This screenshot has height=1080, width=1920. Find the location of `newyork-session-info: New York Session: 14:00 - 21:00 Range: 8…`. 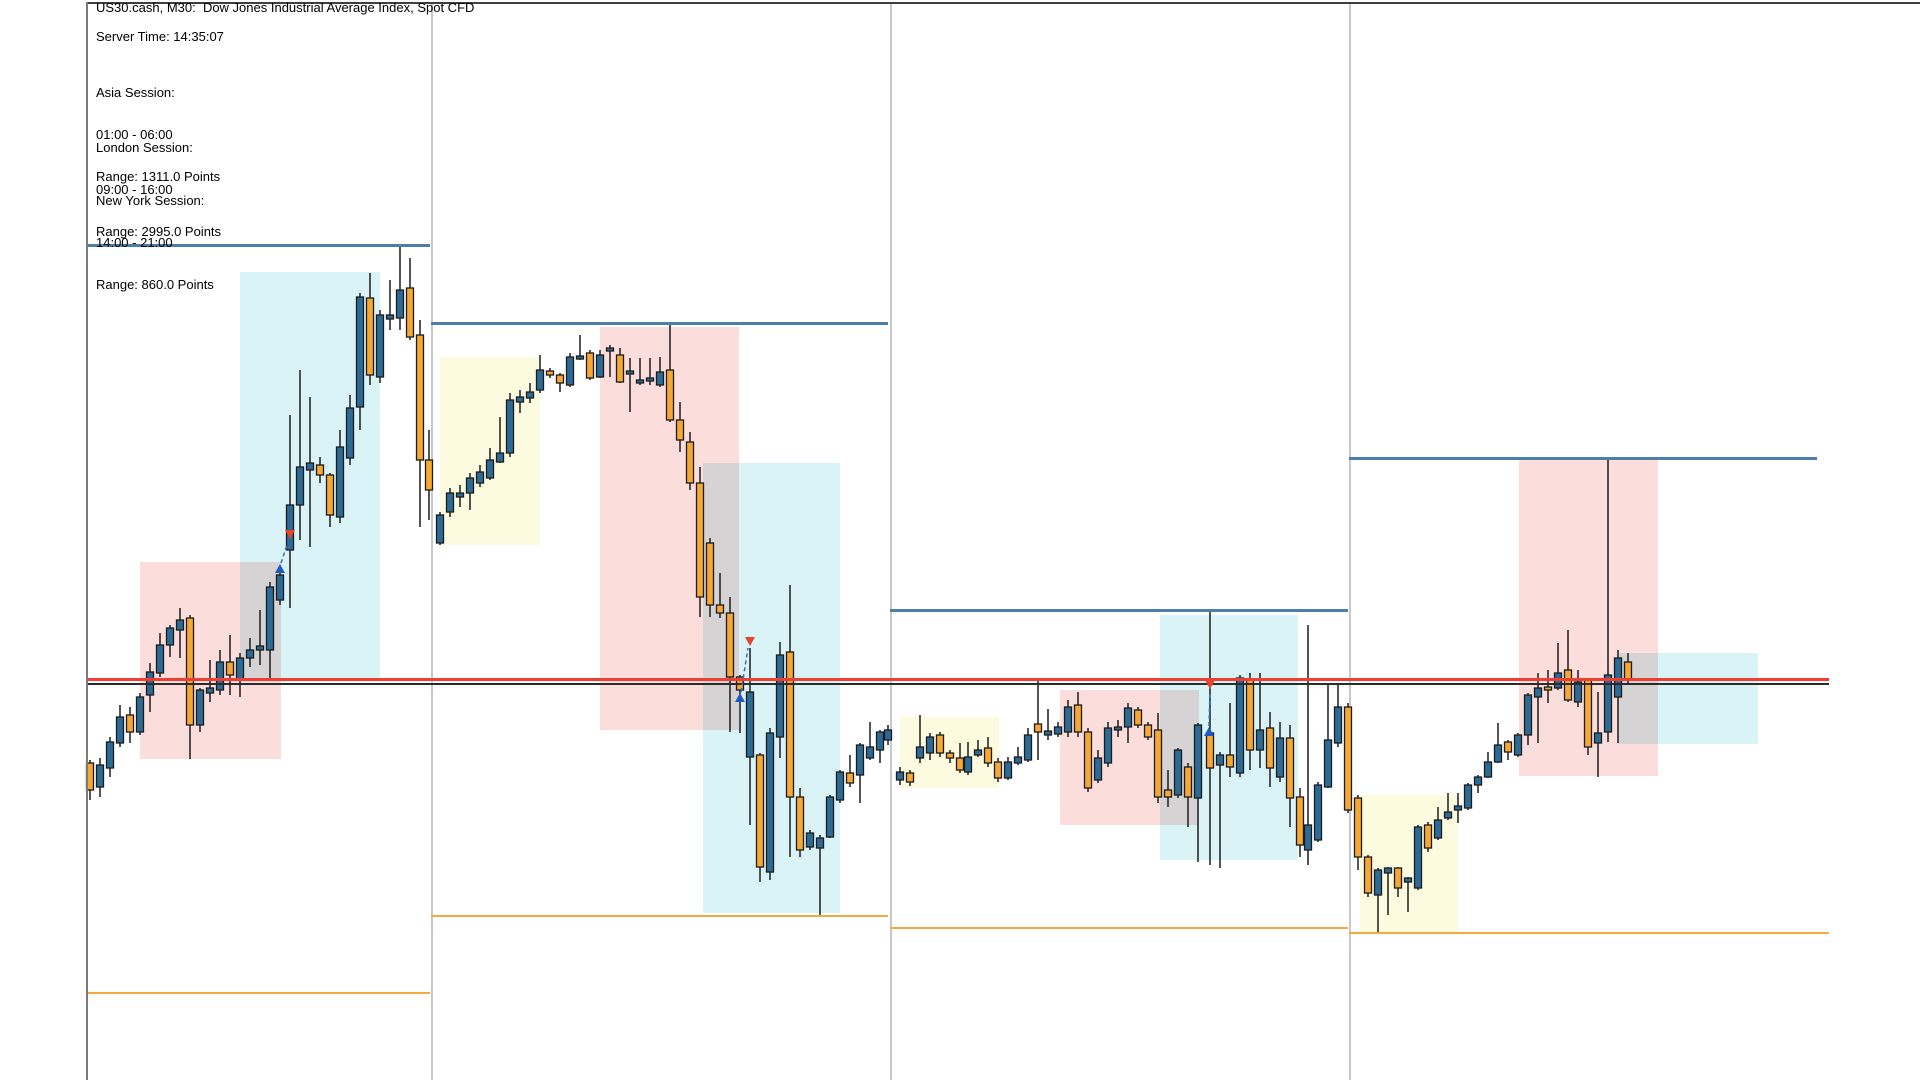

newyork-session-info: New York Session: 14:00 - 21:00 Range: 8… is located at coordinates (155, 243).